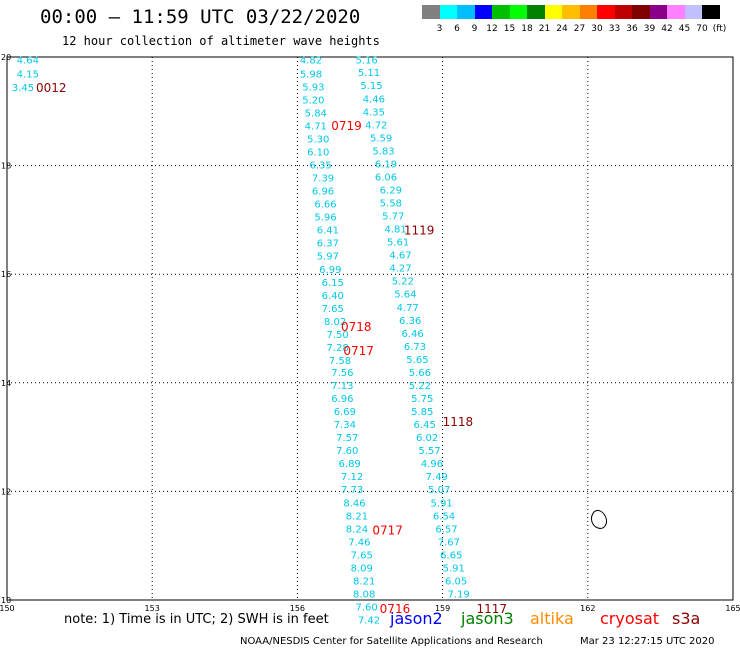  Describe the element at coordinates (391, 190) in the screenshot. I see `wave-height-label: 6.29` at that location.